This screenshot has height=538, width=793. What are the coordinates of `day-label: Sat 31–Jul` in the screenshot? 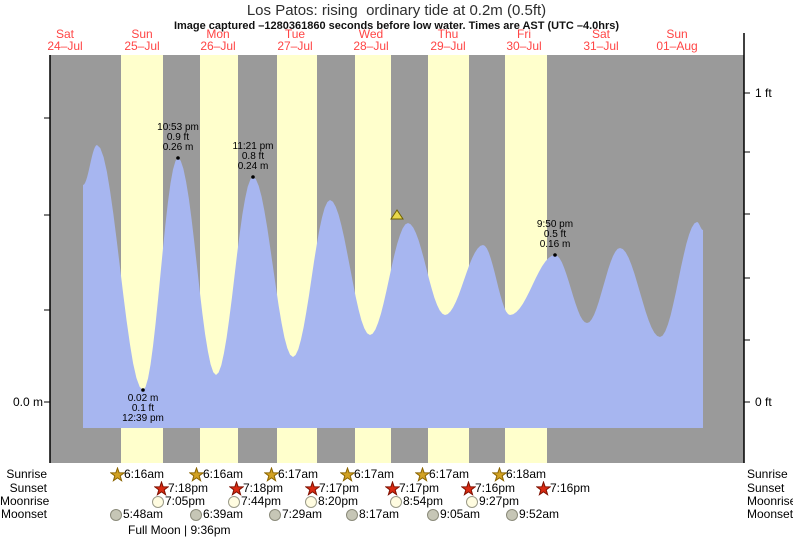 It's located at (601, 40).